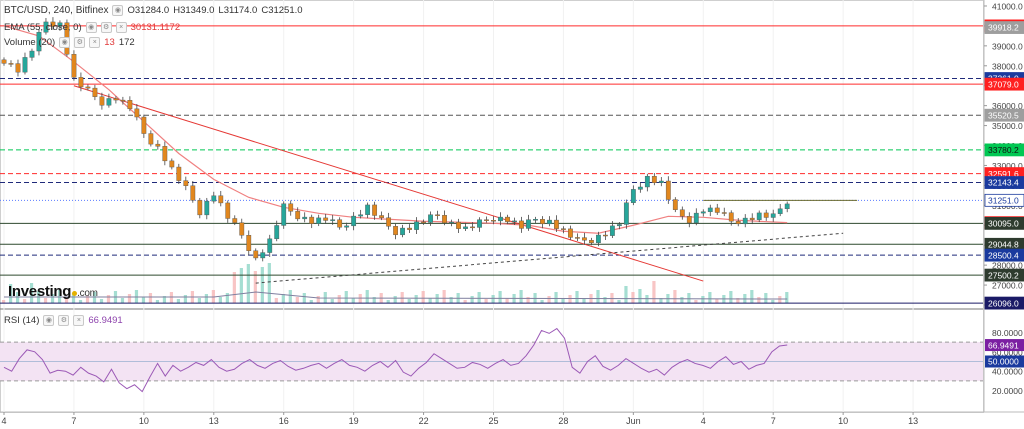 The image size is (1024, 429). I want to click on rsi-tick-label: 40.0000, so click(1007, 372).